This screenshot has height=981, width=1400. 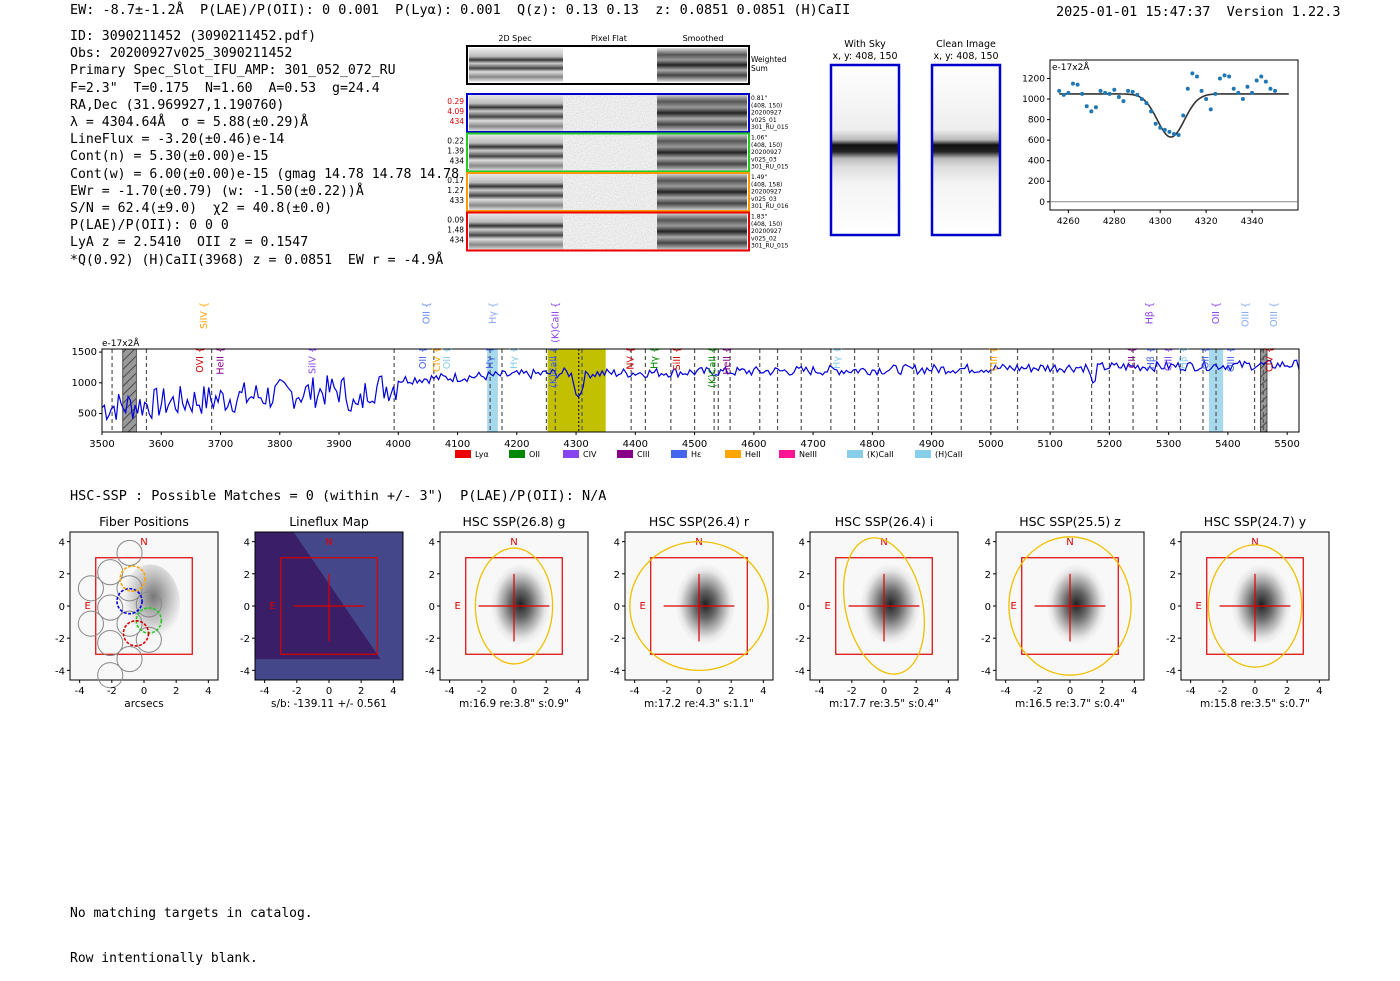 I want to click on spec-axes-frame, so click(x=700, y=390).